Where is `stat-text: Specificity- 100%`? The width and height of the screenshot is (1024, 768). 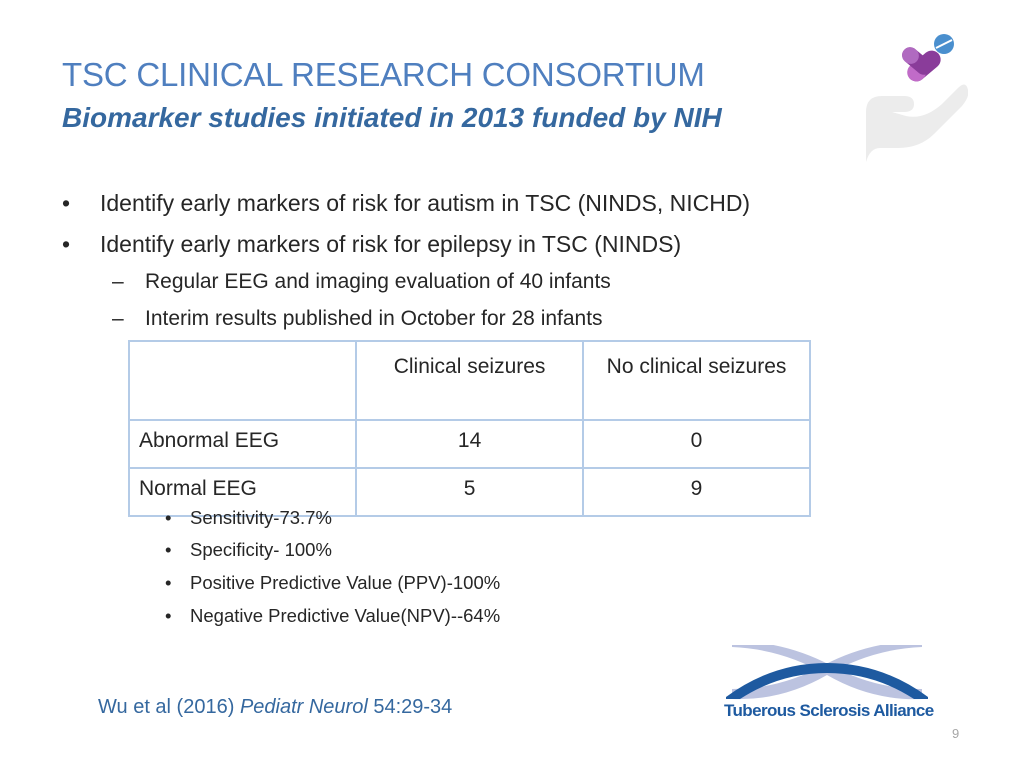 stat-text: Specificity- 100% is located at coordinates (261, 549).